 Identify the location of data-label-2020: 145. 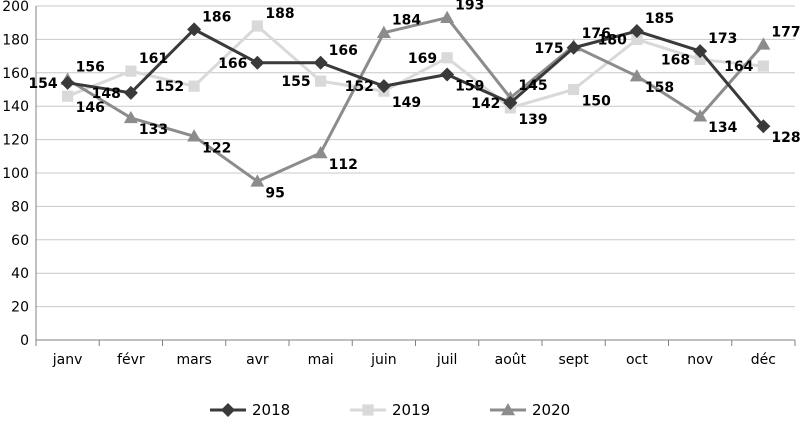
(532, 86).